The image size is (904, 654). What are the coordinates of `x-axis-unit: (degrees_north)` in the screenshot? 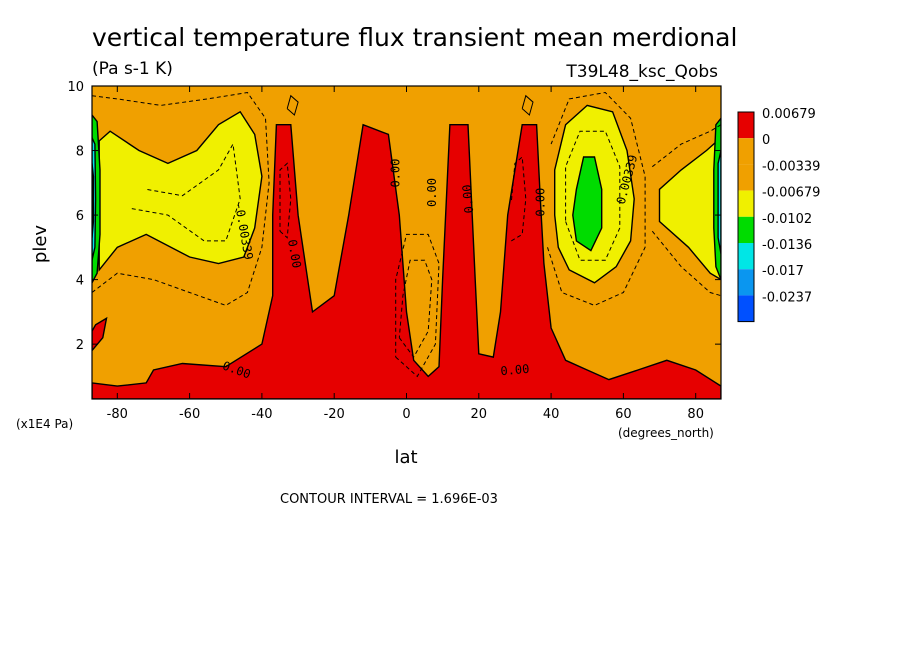 It's located at (666, 433).